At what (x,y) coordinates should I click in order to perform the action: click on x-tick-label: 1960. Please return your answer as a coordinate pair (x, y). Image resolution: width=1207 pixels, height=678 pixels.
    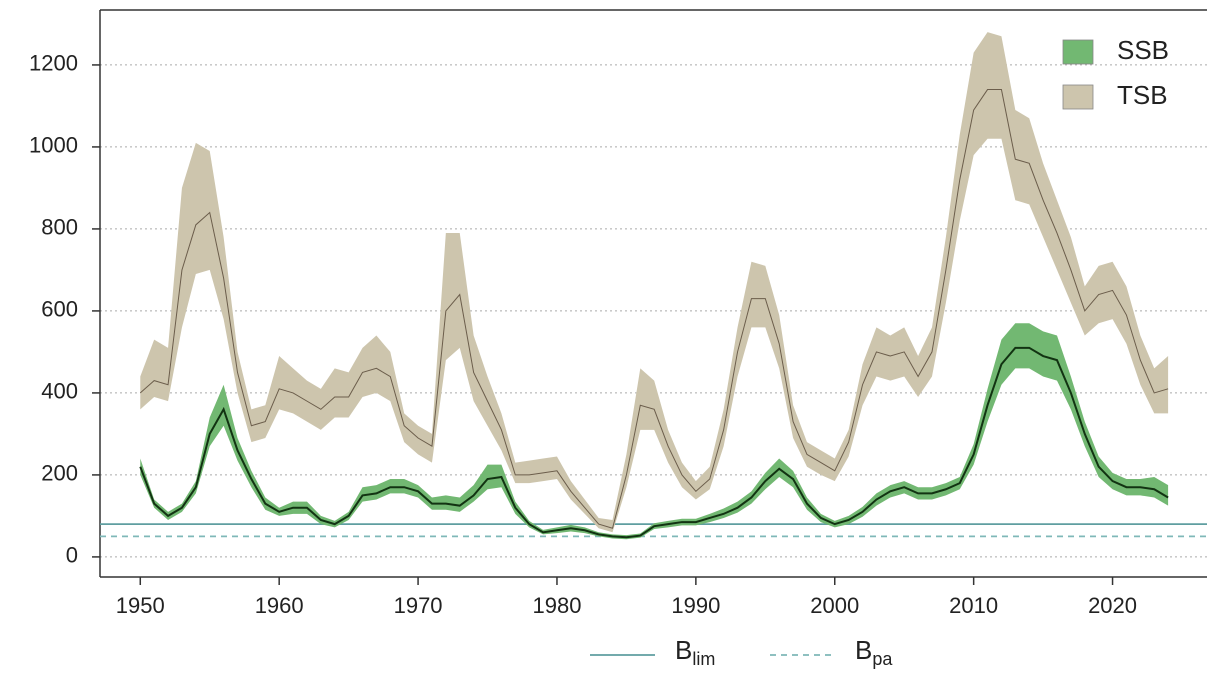
    Looking at the image, I should click on (279, 605).